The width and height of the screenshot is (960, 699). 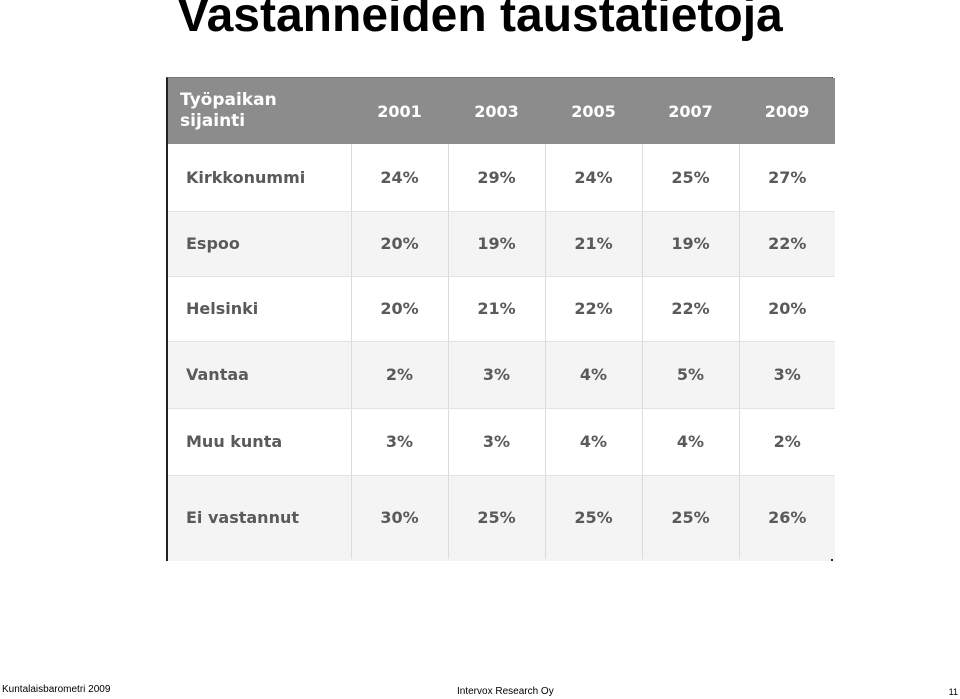 I want to click on table-cell: 26%, so click(x=787, y=517).